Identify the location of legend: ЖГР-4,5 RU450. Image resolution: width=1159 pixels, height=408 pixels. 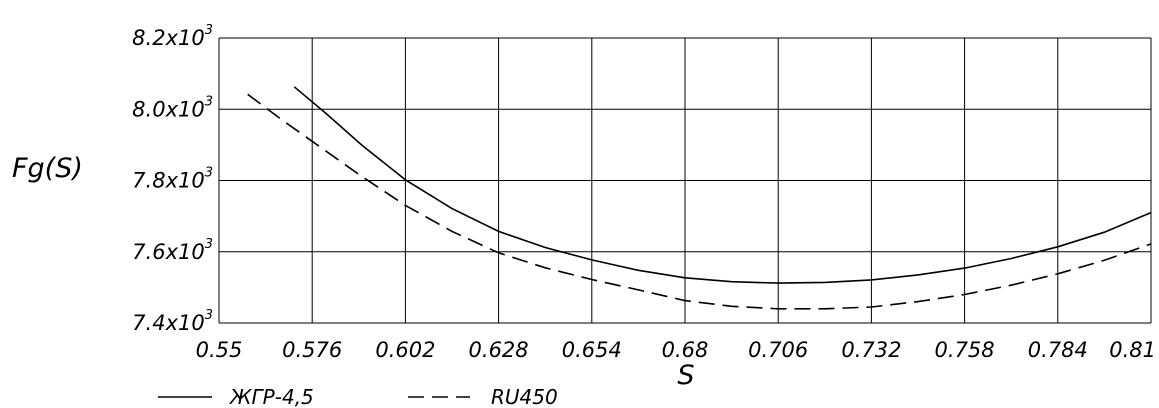
(358, 396).